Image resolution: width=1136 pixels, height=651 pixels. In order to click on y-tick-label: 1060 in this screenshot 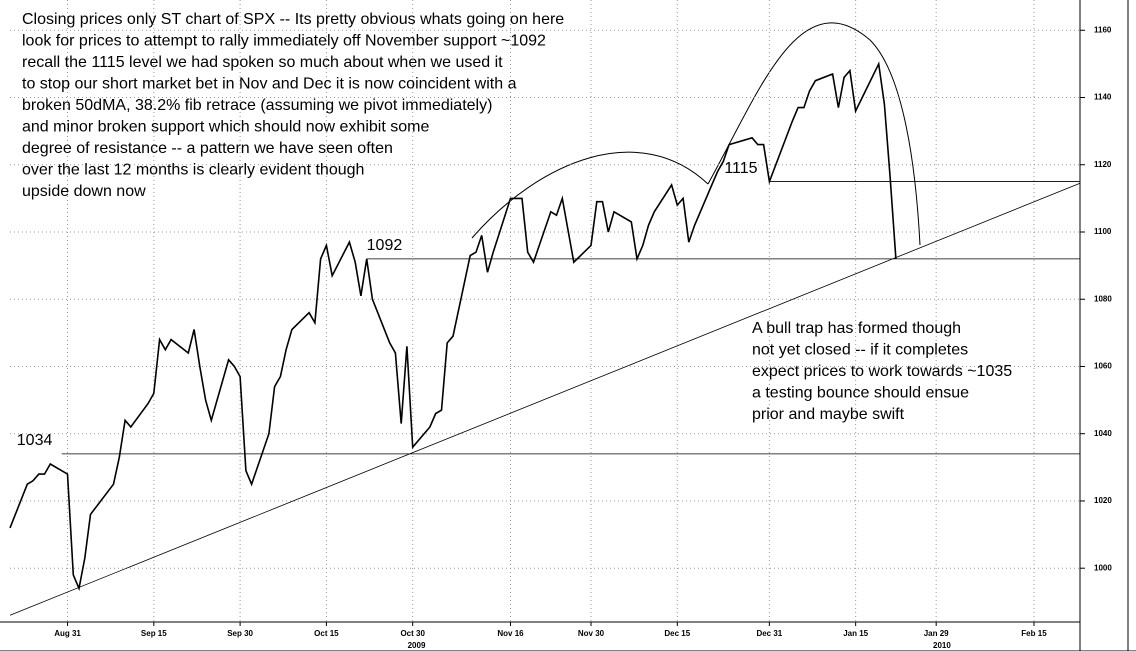, I will do `click(1103, 366)`.